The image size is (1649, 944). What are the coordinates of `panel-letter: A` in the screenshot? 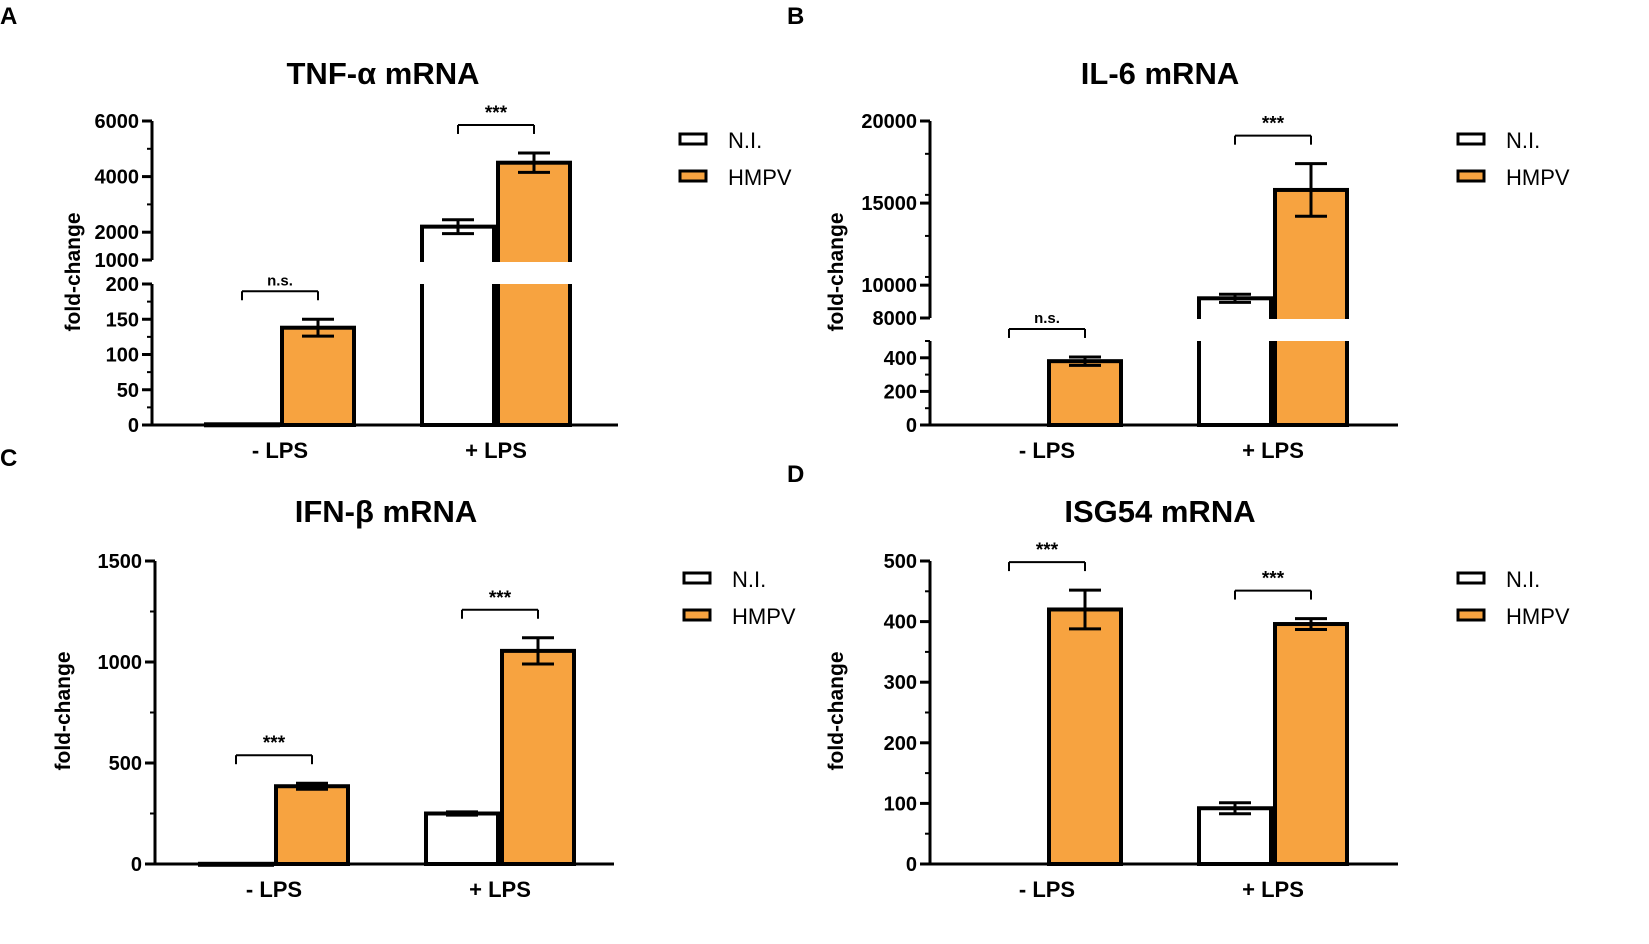 It's located at (8, 16).